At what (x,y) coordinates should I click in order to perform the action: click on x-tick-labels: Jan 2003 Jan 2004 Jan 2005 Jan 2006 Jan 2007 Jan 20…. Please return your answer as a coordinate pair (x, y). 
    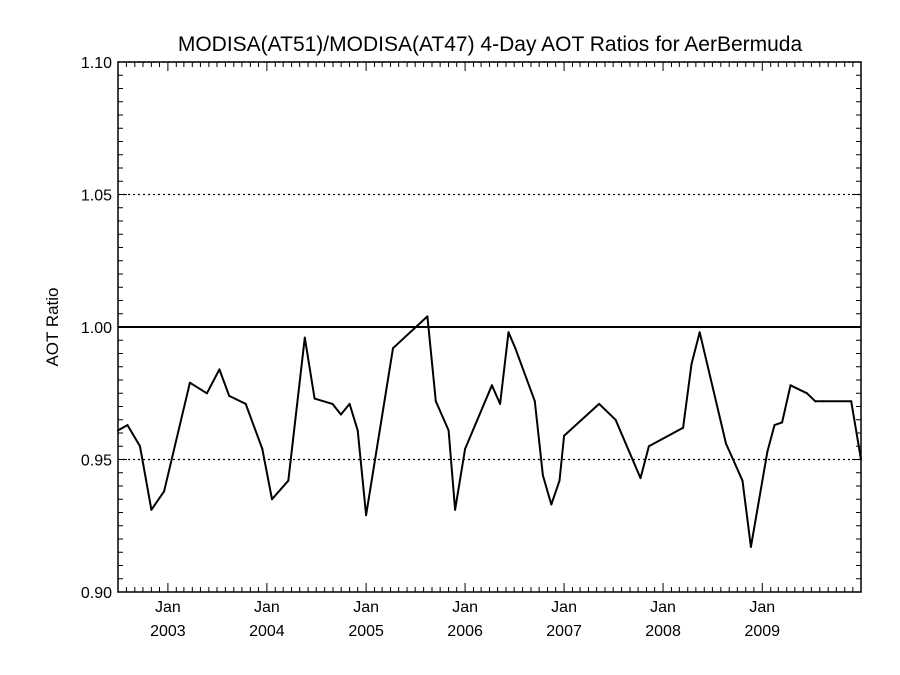
    Looking at the image, I should click on (465, 619).